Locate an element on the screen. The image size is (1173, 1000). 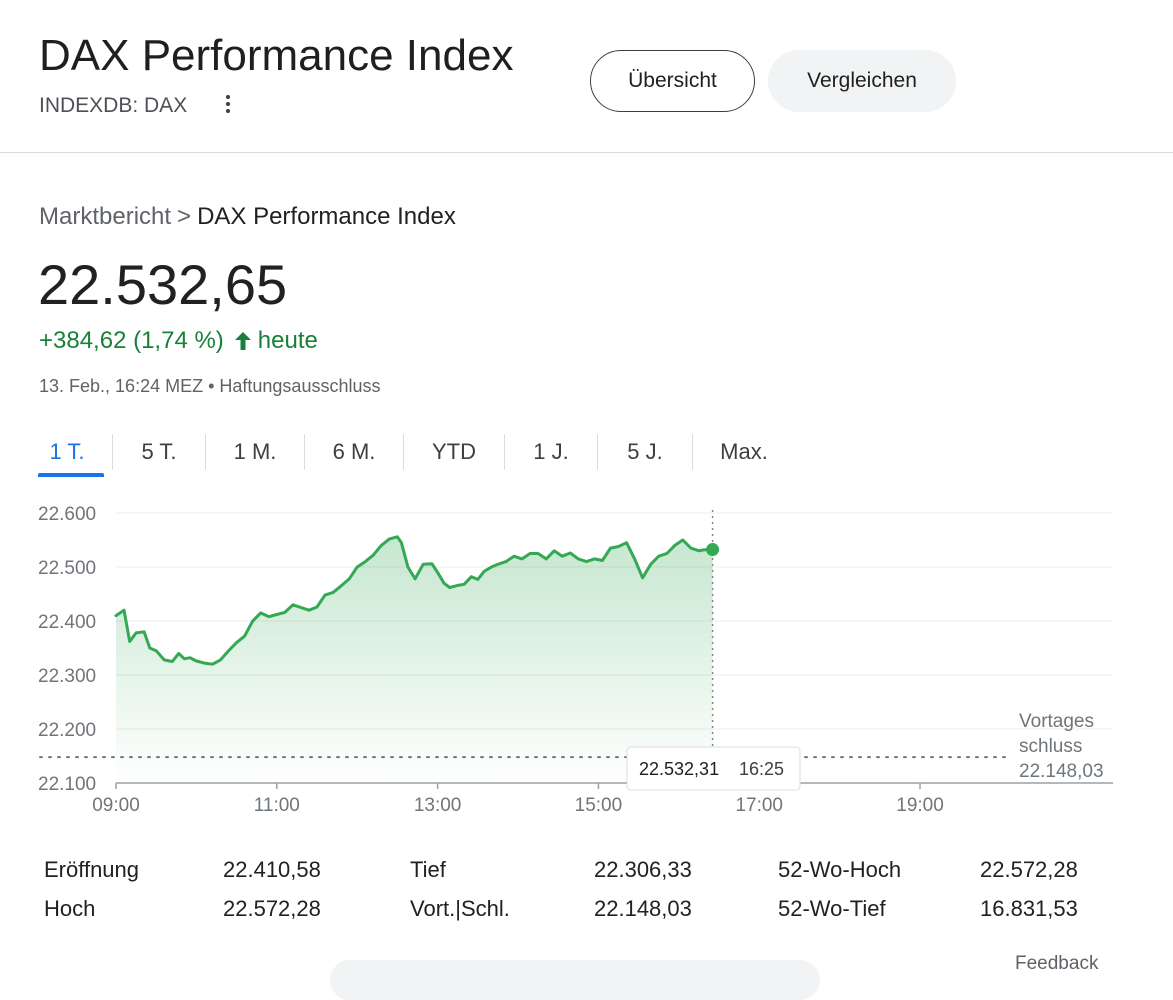
breadcrumb-market-report: Marktbericht is located at coordinates (105, 216).